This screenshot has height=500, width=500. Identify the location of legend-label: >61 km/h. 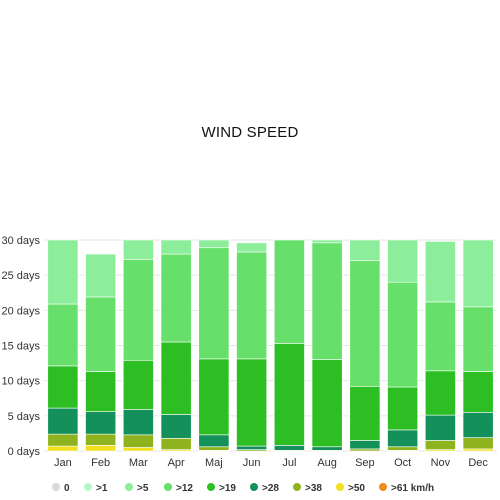
(412, 488).